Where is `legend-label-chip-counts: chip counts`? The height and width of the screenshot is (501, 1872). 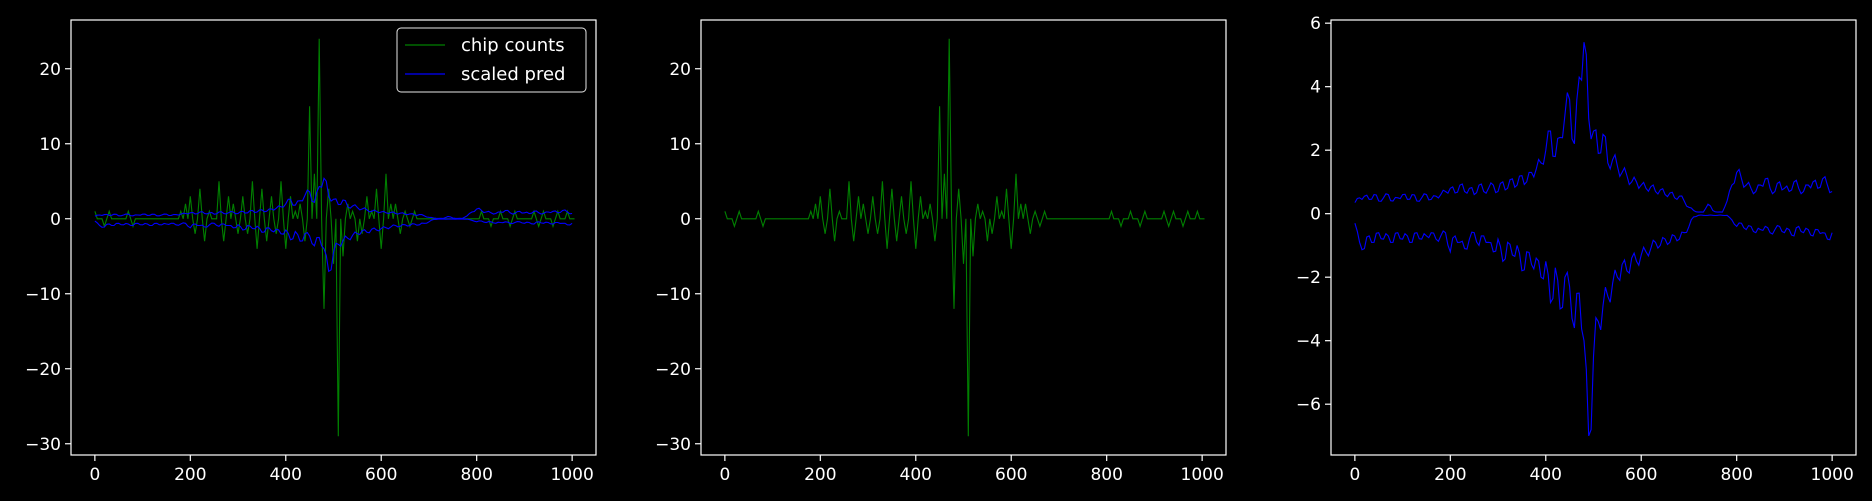 legend-label-chip-counts: chip counts is located at coordinates (513, 45).